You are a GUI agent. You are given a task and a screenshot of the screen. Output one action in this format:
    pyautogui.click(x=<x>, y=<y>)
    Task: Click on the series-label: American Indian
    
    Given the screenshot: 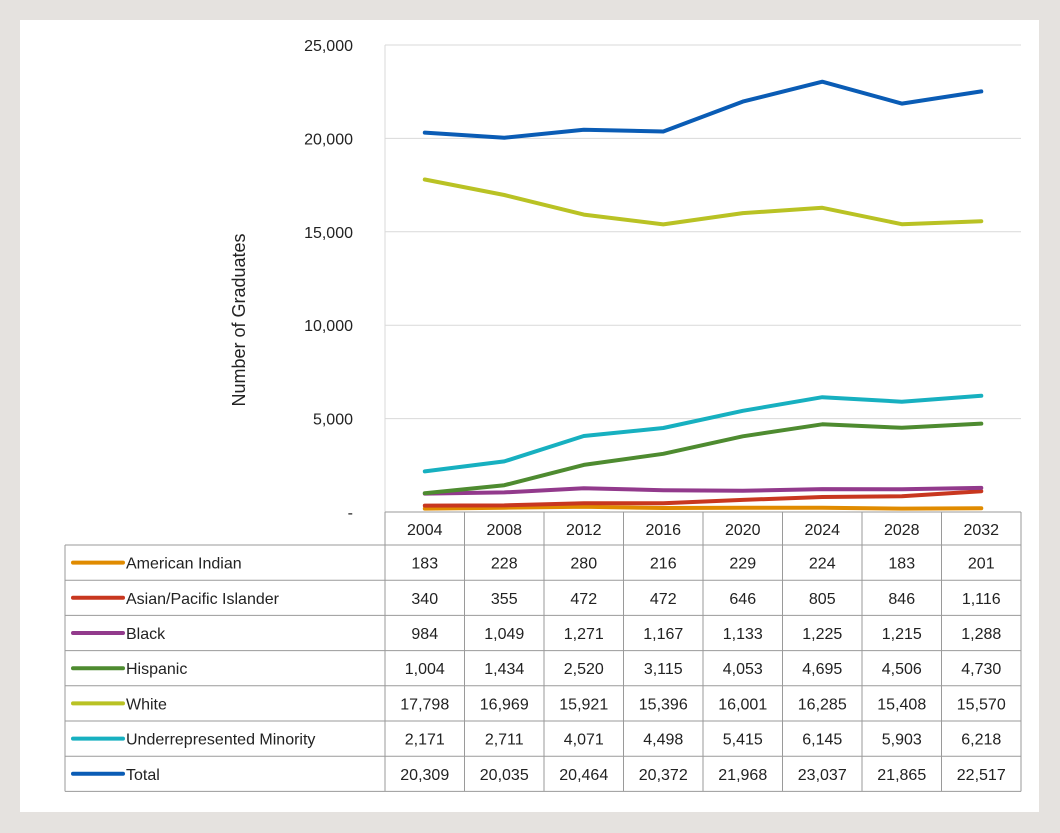 What is the action you would take?
    pyautogui.click(x=184, y=564)
    